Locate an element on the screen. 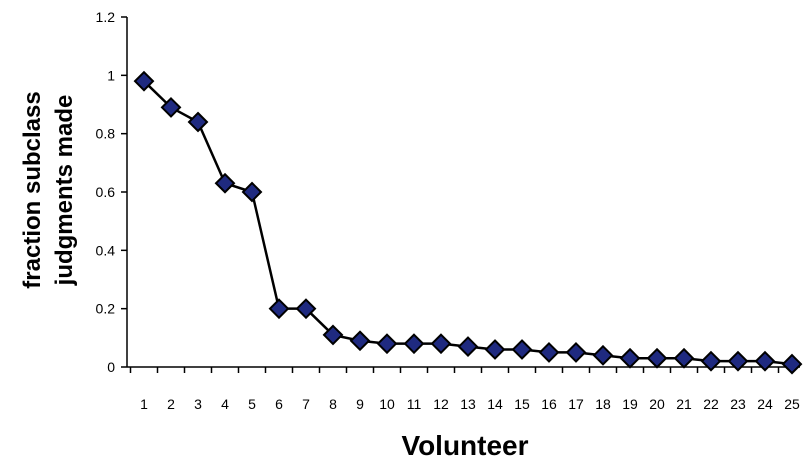  x-tick-label: 12 is located at coordinates (441, 404).